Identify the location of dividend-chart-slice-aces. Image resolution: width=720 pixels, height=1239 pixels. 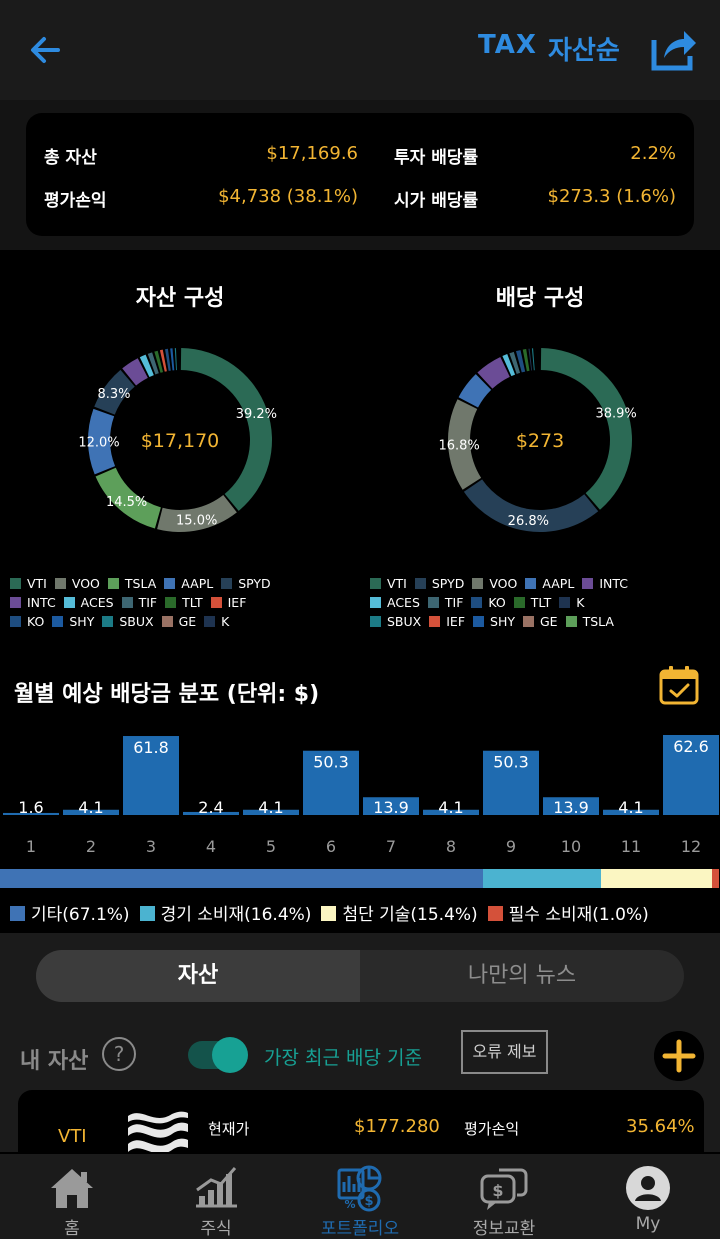
(509, 365).